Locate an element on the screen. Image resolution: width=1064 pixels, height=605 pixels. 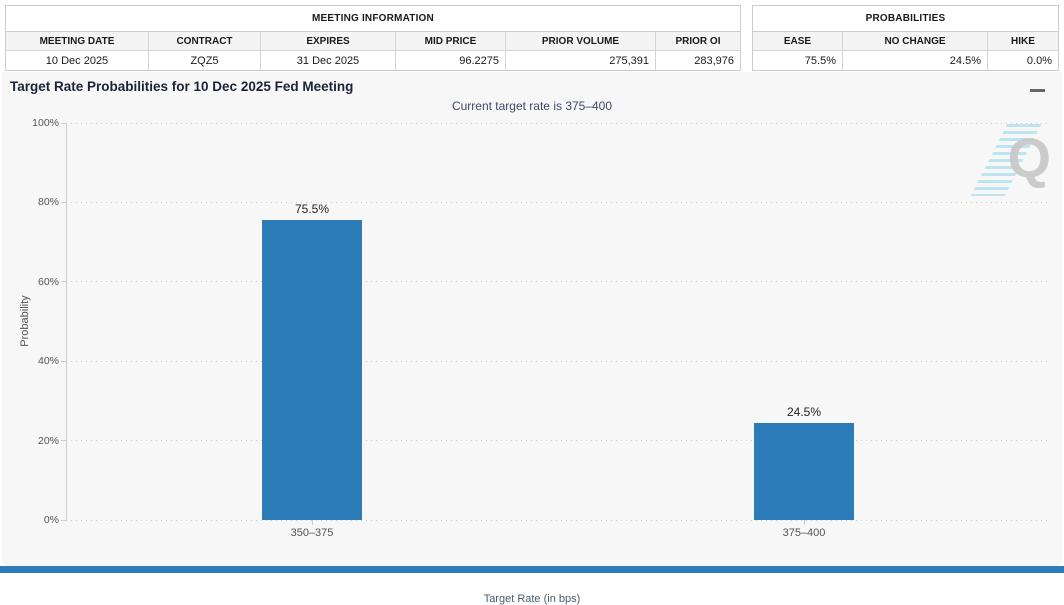
x-axis-title: Target Rate (in bps) is located at coordinates (532, 599).